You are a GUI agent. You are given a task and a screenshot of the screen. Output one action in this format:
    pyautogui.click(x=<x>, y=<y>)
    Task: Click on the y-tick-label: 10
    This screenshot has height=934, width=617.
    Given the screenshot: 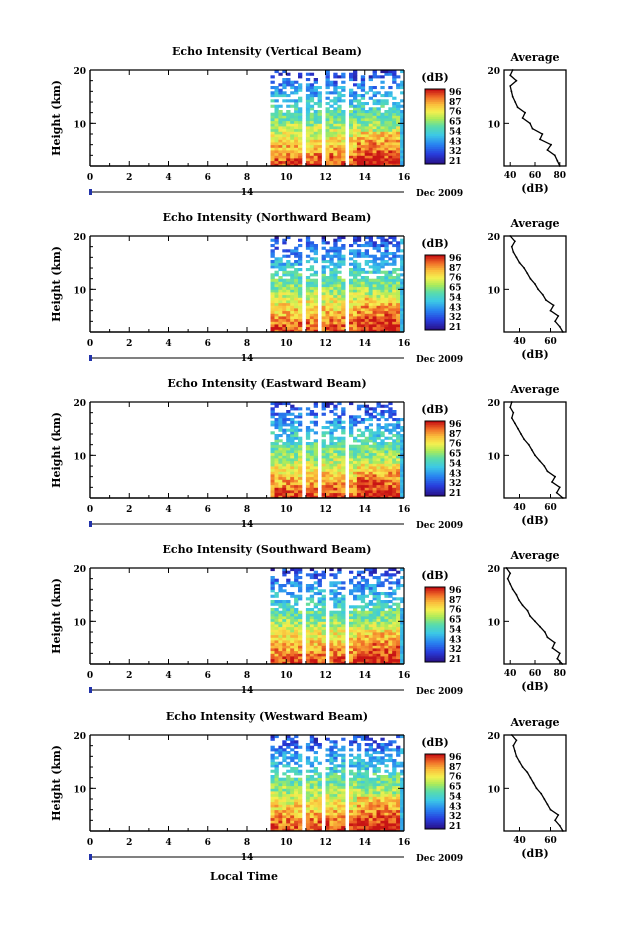 What is the action you would take?
    pyautogui.click(x=79, y=125)
    